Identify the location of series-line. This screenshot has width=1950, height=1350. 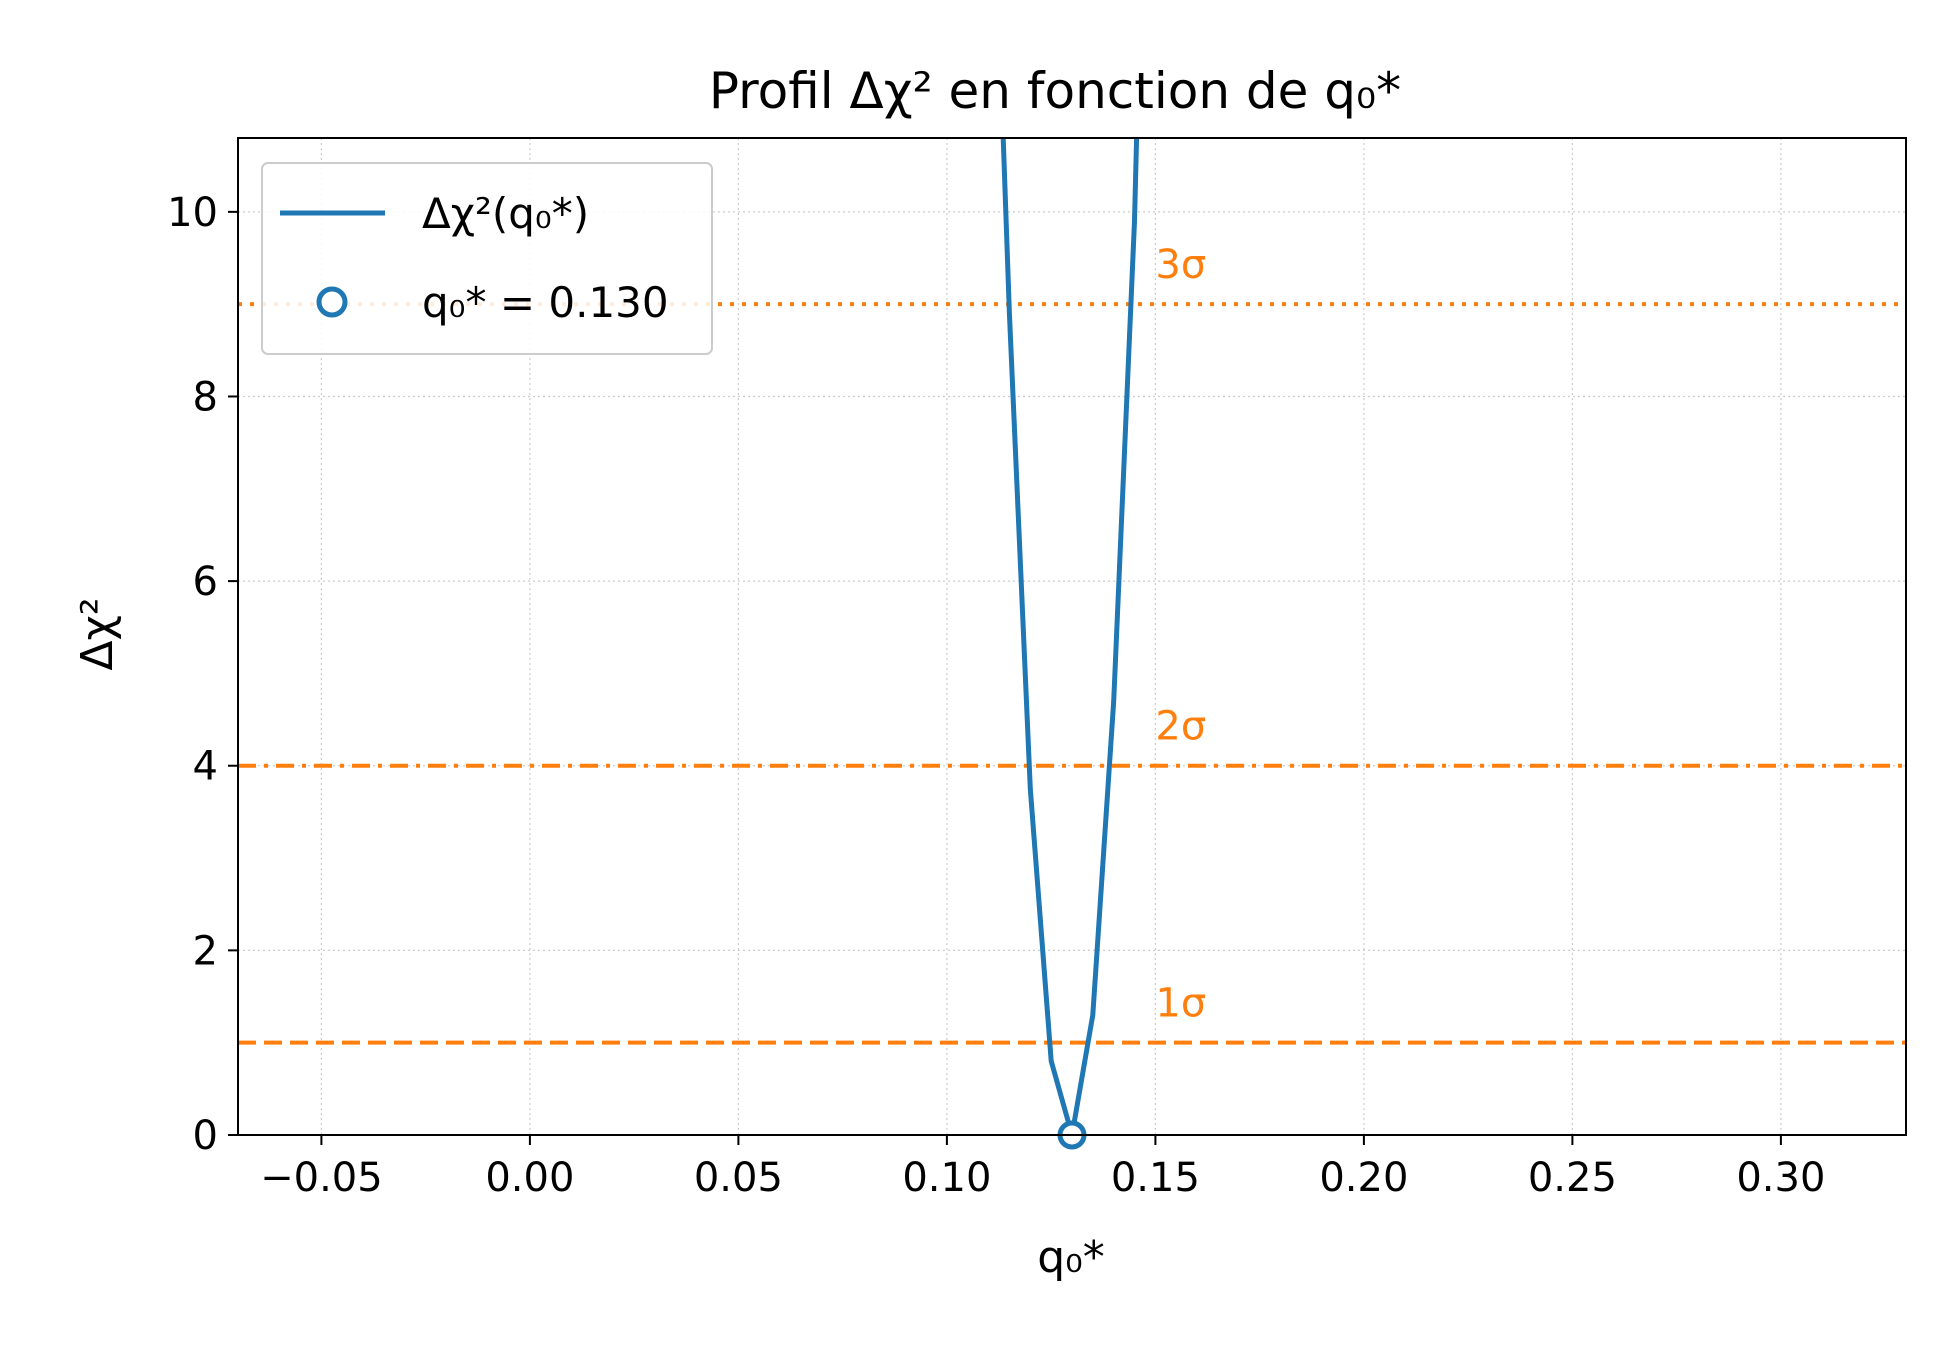
(1070, 636).